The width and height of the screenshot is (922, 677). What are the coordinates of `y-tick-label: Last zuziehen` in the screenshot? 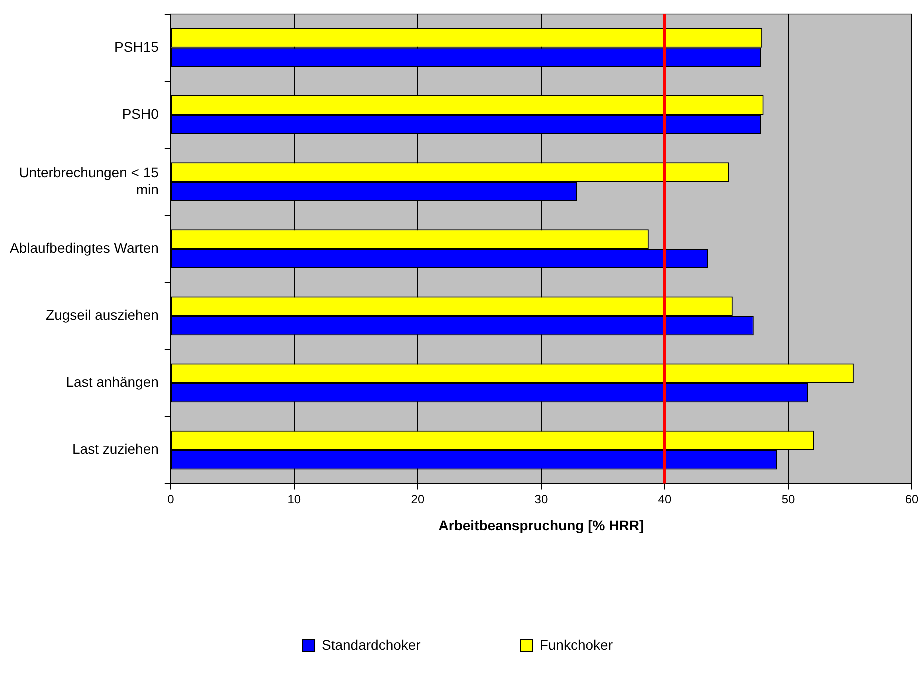 It's located at (115, 449).